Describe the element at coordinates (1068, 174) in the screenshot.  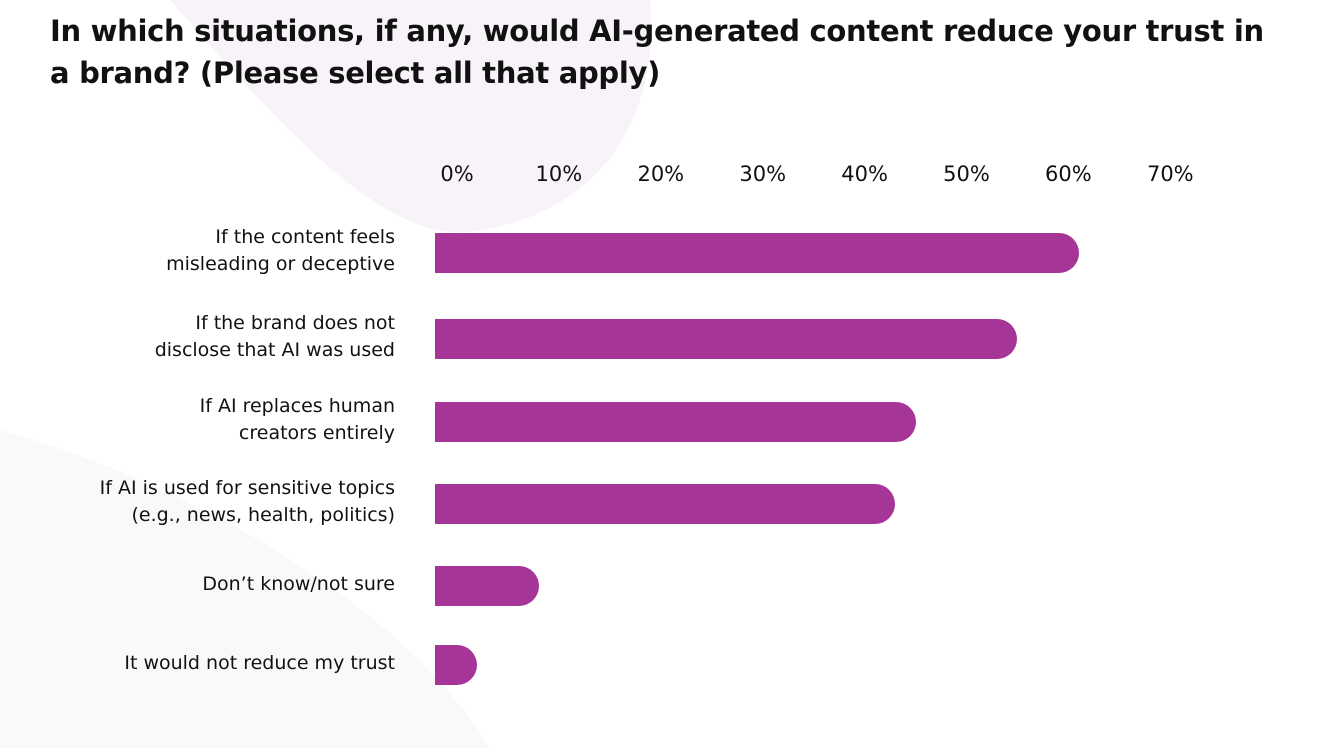
I see `x-tick-label: 60%` at that location.